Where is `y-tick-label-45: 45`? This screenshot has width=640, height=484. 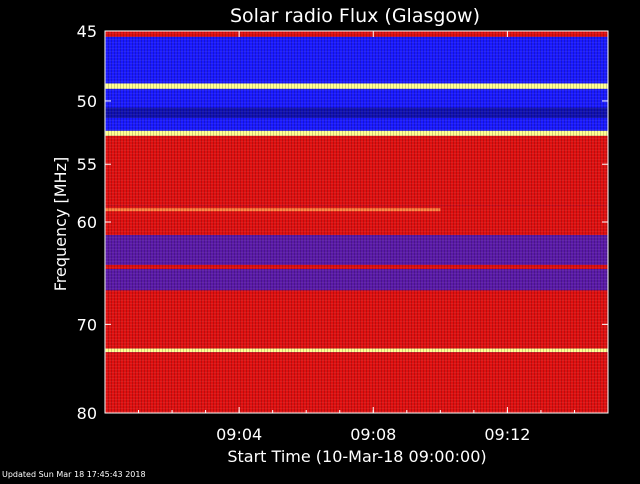
y-tick-label-45: 45 is located at coordinates (87, 31).